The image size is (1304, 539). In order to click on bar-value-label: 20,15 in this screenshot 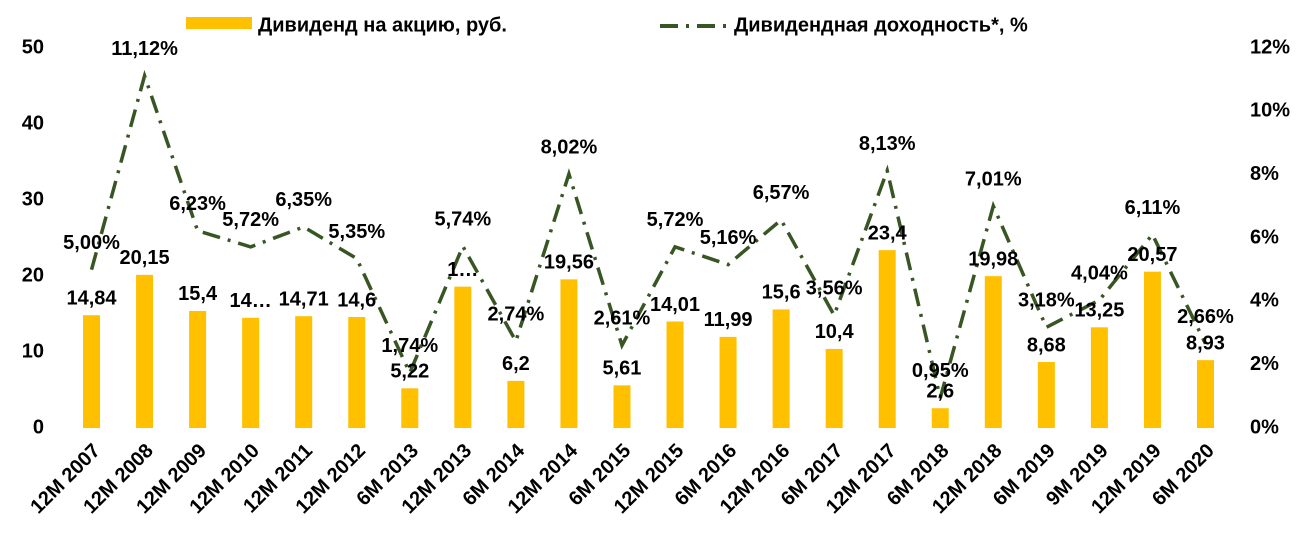, I will do `click(145, 258)`.